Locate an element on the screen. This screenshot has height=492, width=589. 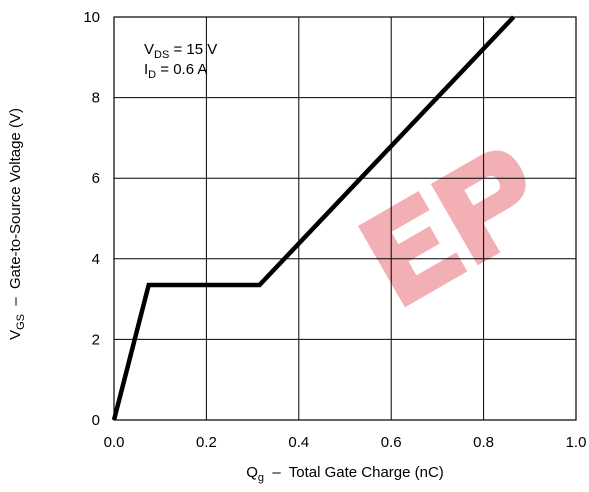
y-tick-label: 0 is located at coordinates (96, 420).